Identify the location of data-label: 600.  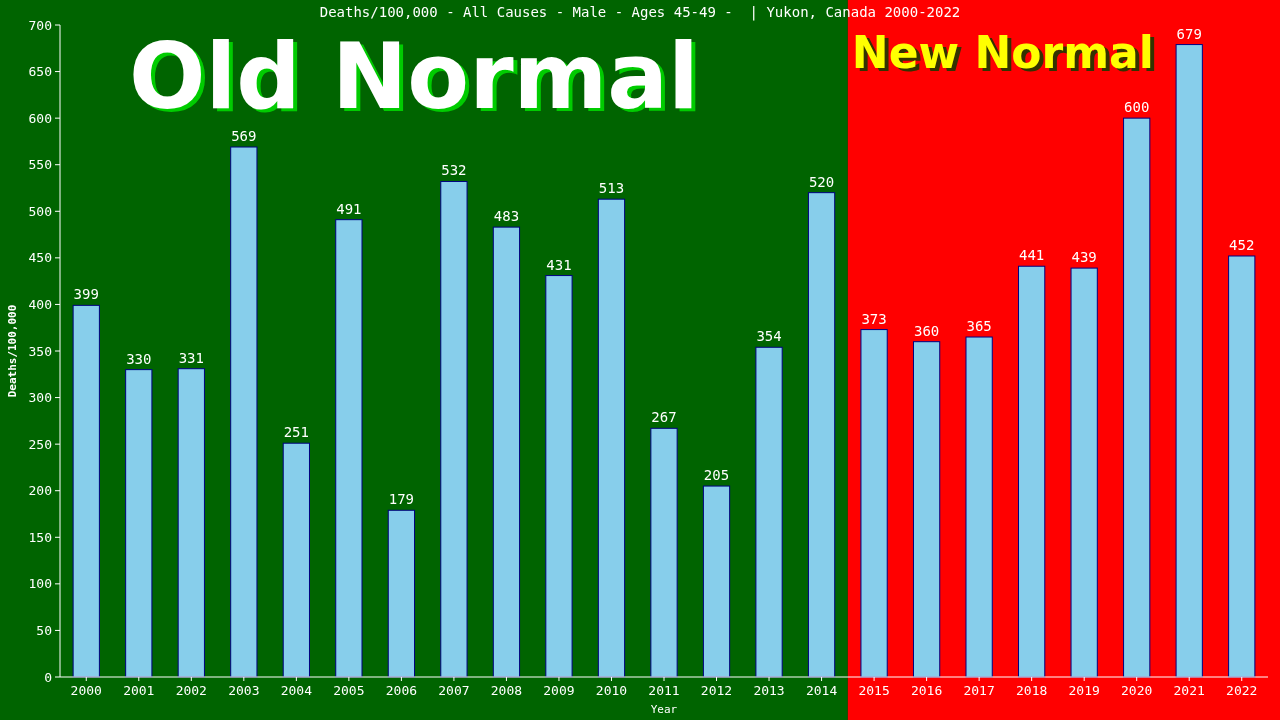
(1137, 107).